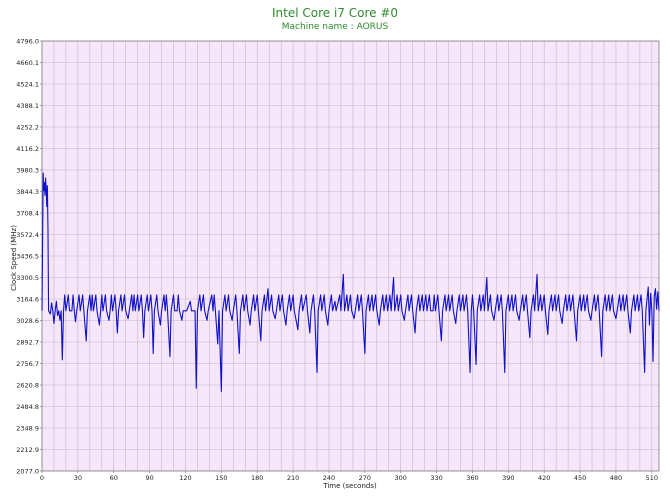 The image size is (670, 502). I want to click on y-tick-label: 3980.3, so click(27, 171).